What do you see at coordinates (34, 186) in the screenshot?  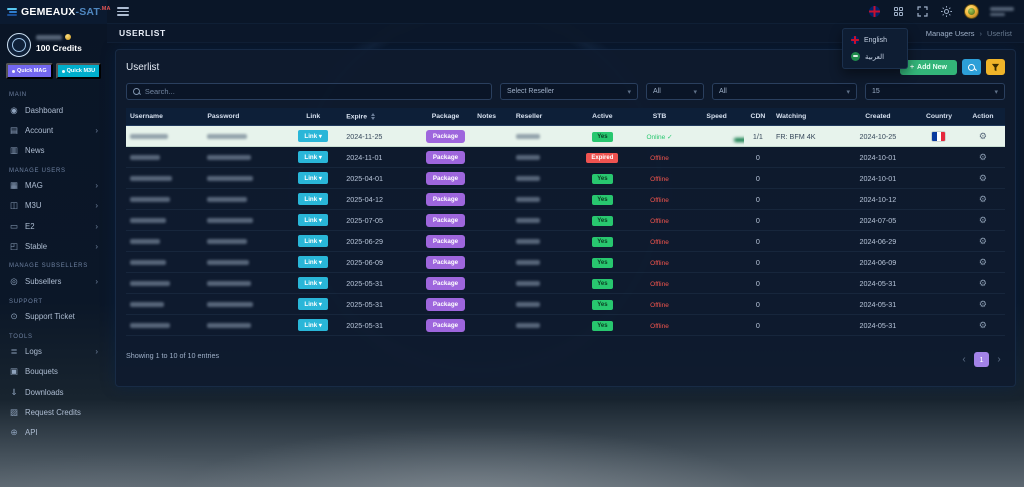 I see `sidebar-item-label: MAG` at bounding box center [34, 186].